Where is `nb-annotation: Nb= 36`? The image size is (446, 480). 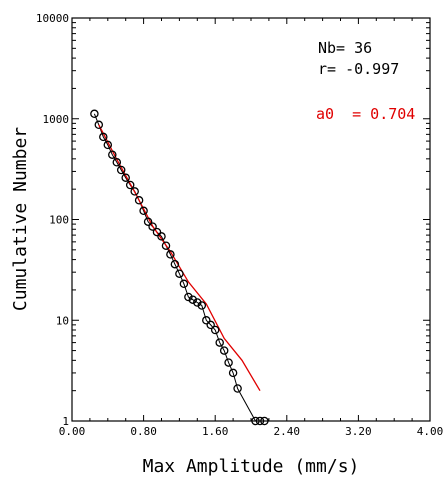
nb-annotation: Nb= 36 is located at coordinates (345, 48).